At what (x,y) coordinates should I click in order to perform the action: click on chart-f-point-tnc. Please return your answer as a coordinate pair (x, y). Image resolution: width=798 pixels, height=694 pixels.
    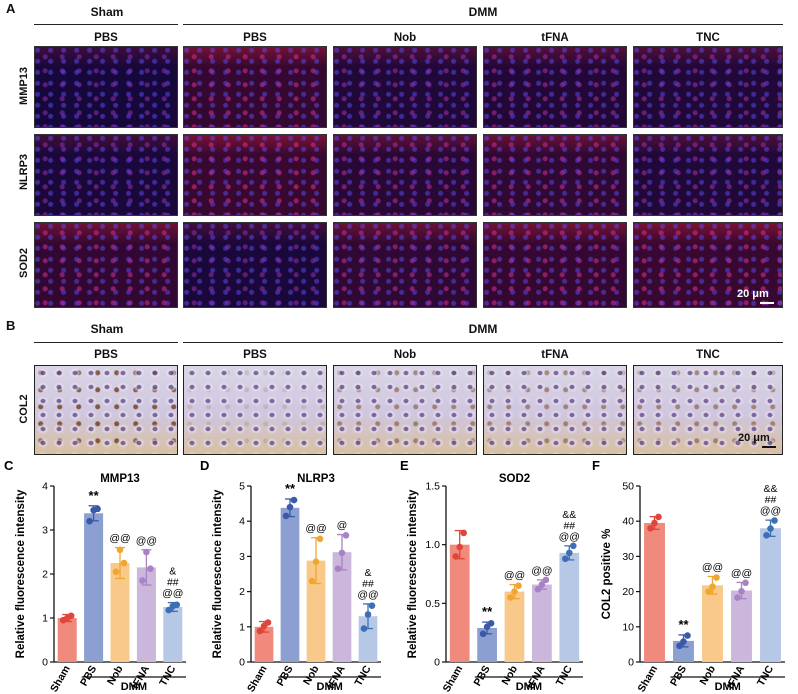
    Looking at the image, I should click on (766, 535).